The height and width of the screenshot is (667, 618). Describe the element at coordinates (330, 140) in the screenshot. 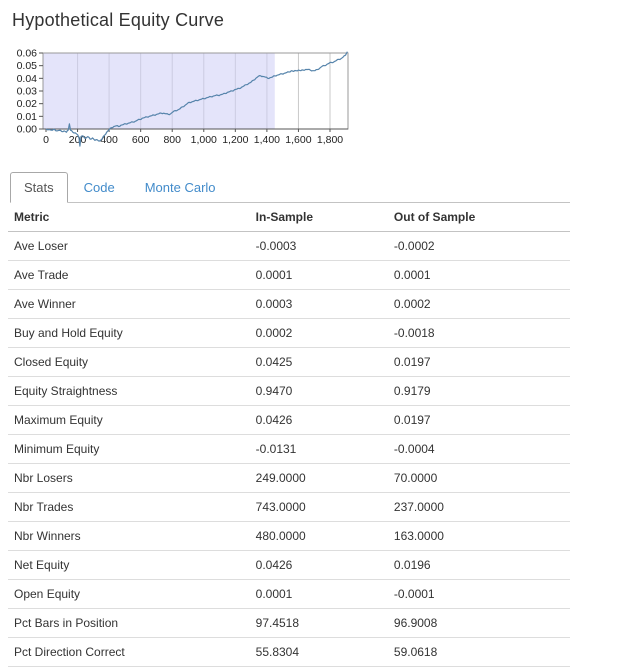

I see `x-axis-label: 1,800` at that location.